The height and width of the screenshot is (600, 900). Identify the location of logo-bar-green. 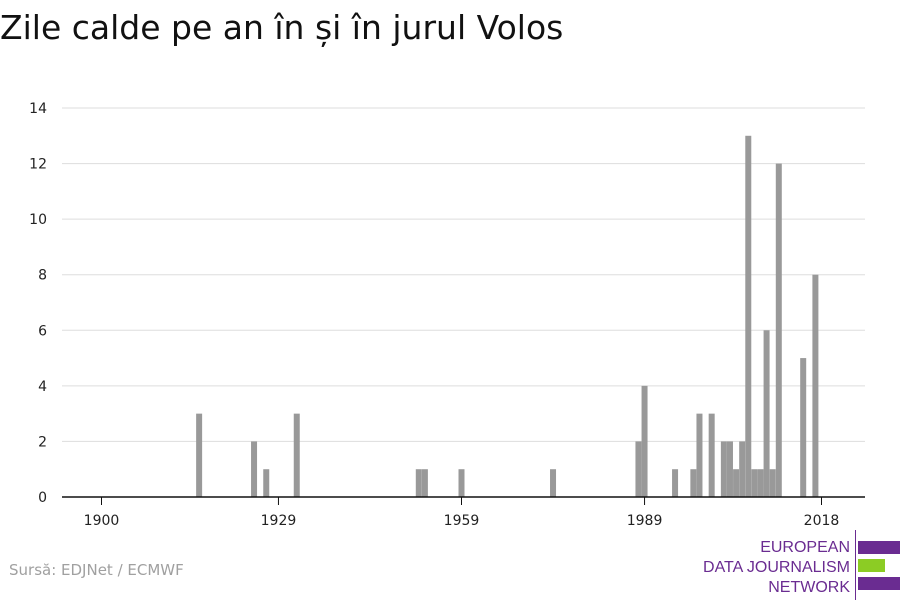
(871, 565).